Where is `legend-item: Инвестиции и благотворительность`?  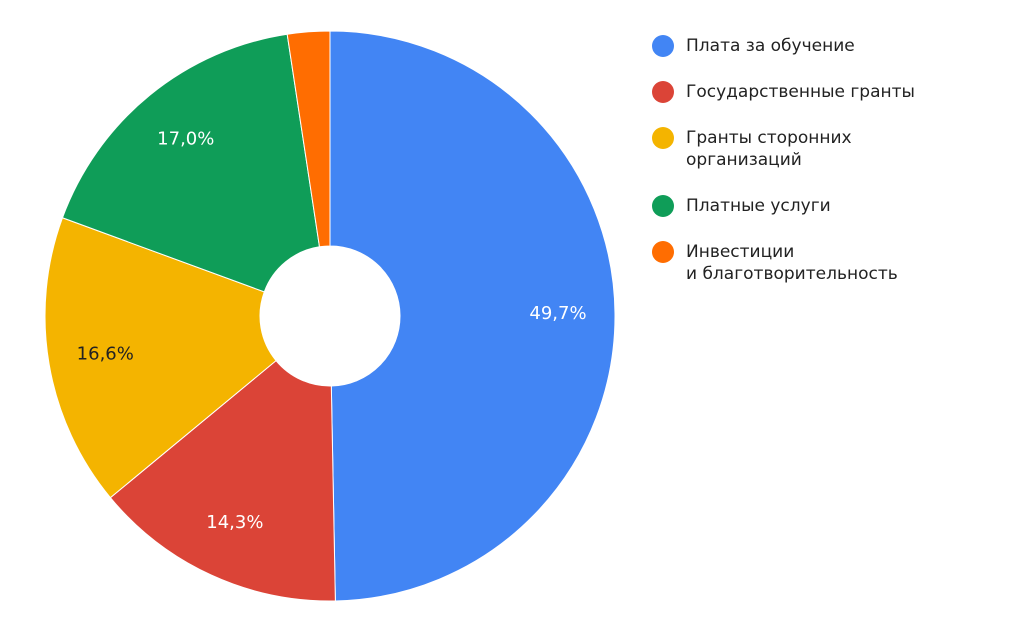 legend-item: Инвестиции и благотворительность is located at coordinates (817, 263).